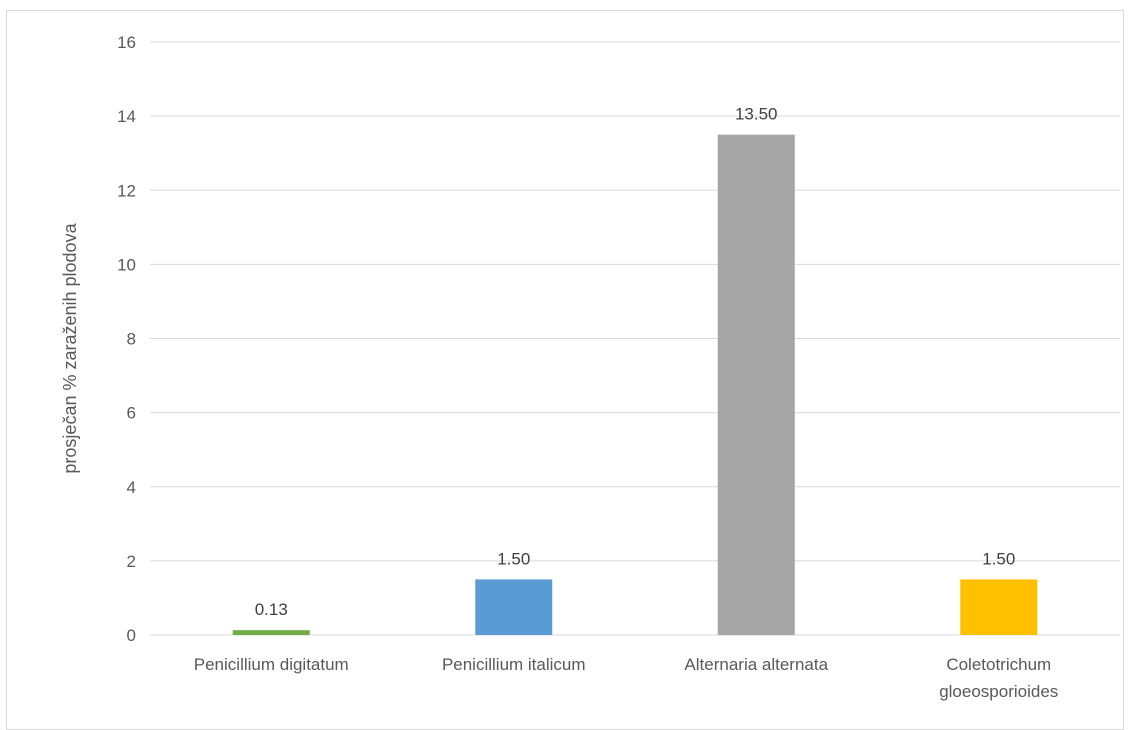  What do you see at coordinates (756, 664) in the screenshot?
I see `x-tick-label: Alternaria alternata` at bounding box center [756, 664].